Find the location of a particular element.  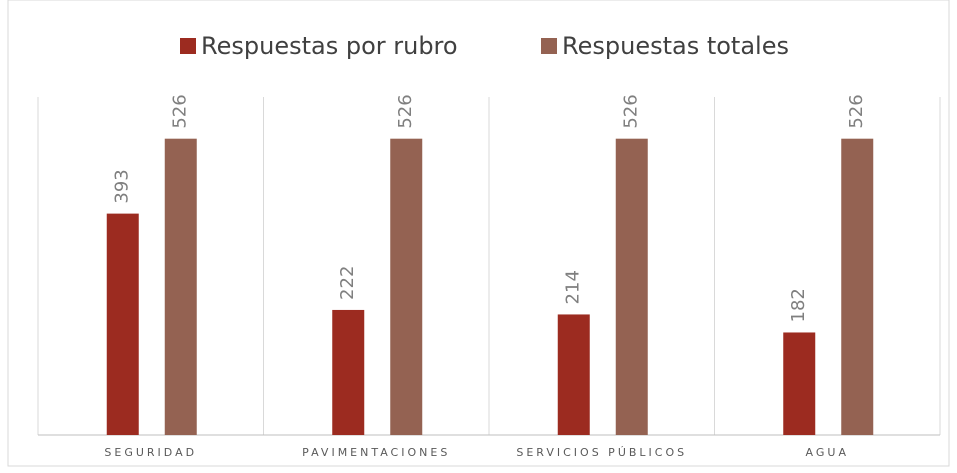

value-label: 214 is located at coordinates (573, 287).